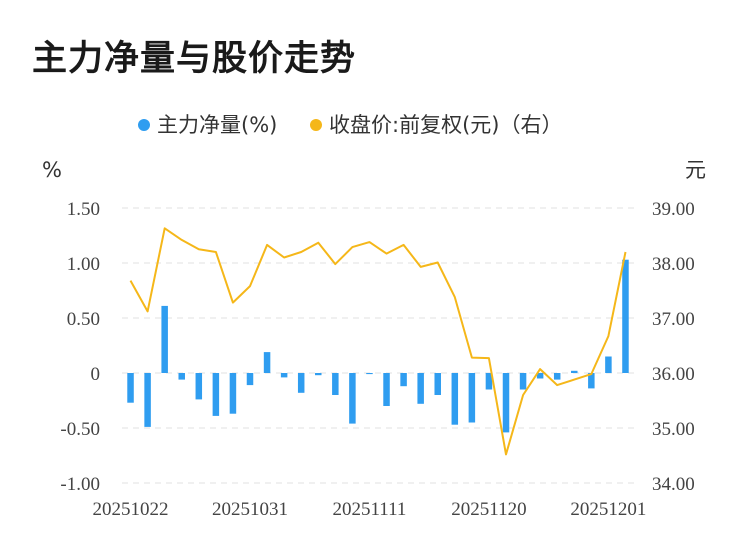 The image size is (750, 558). What do you see at coordinates (131, 509) in the screenshot?
I see `x-tick-label: 20251022` at bounding box center [131, 509].